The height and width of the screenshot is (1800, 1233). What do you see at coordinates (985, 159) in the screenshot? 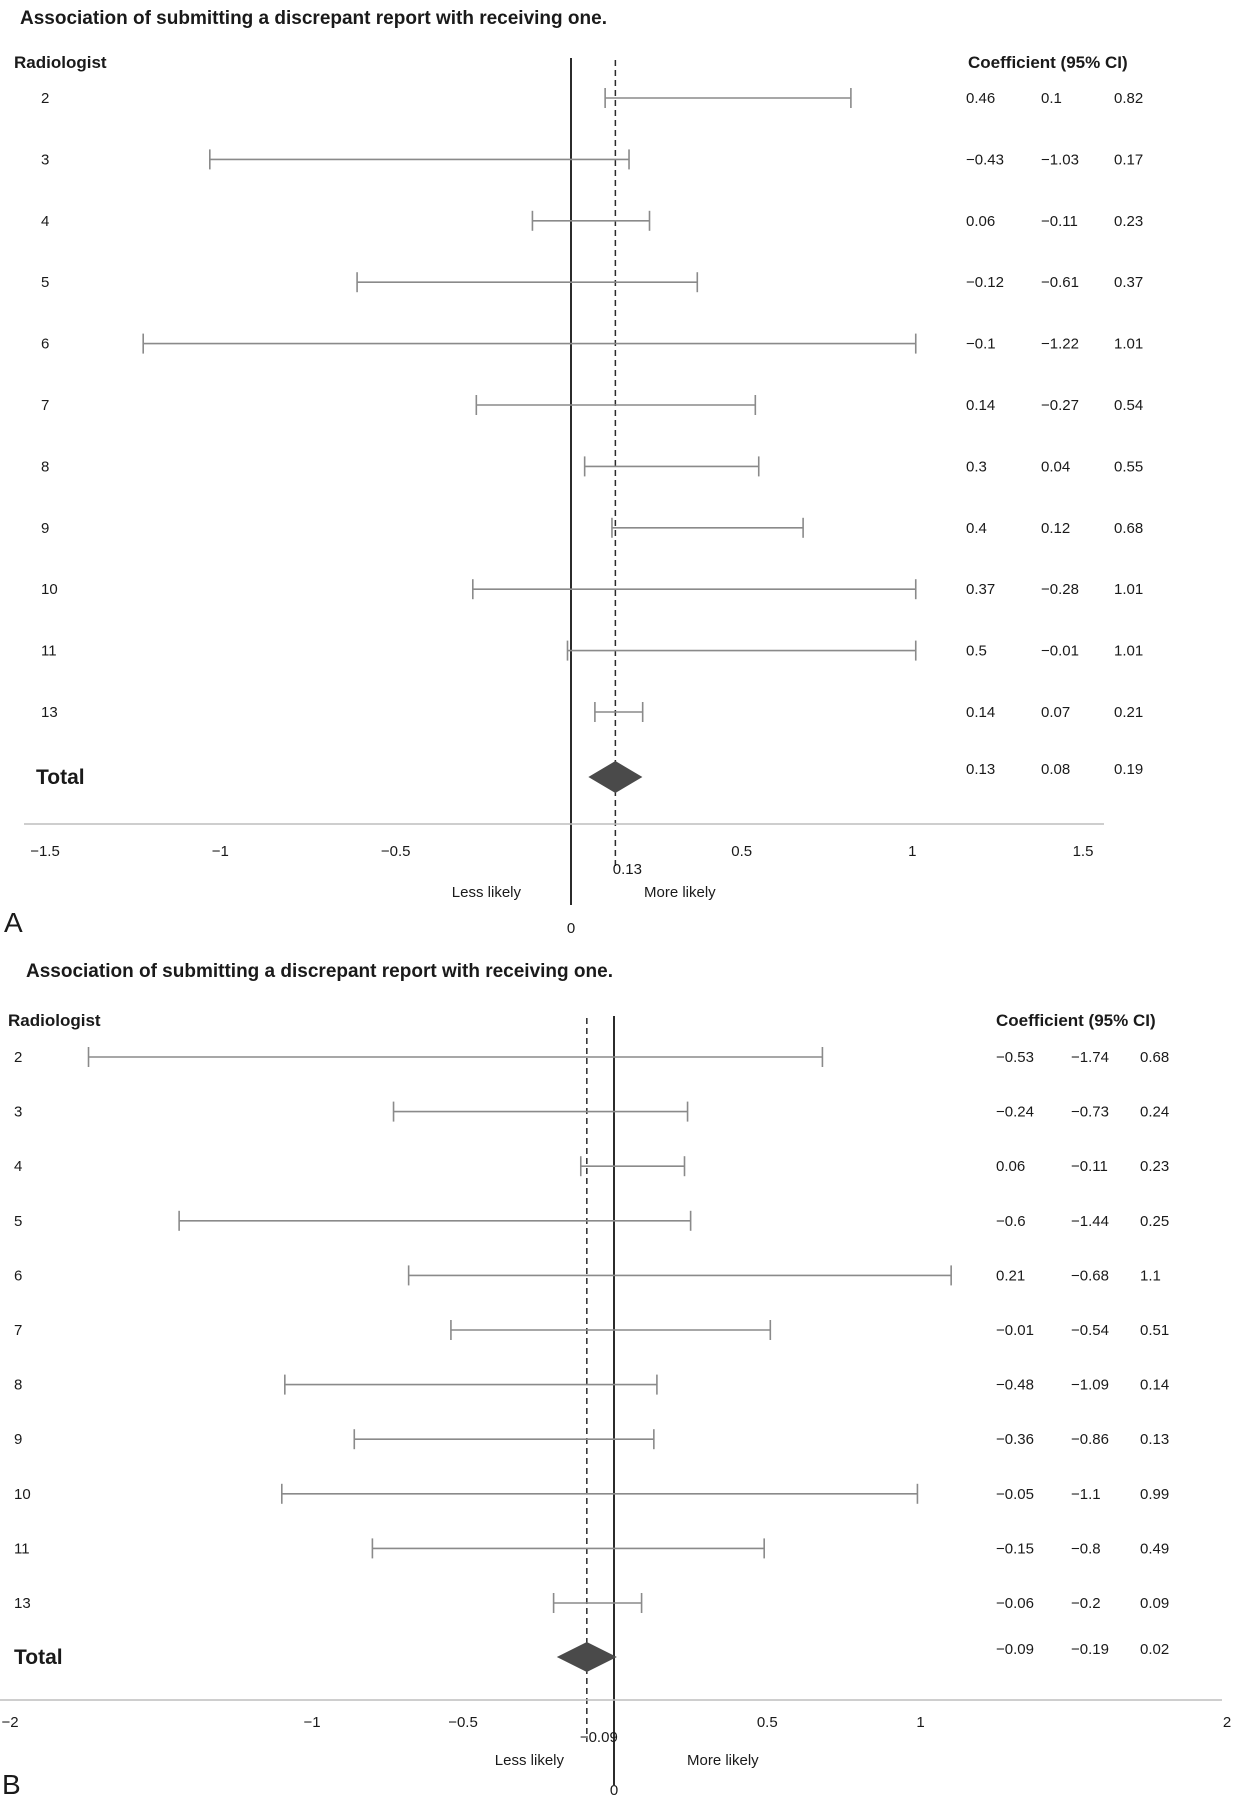
I see `coef-value: −0.43` at bounding box center [985, 159].